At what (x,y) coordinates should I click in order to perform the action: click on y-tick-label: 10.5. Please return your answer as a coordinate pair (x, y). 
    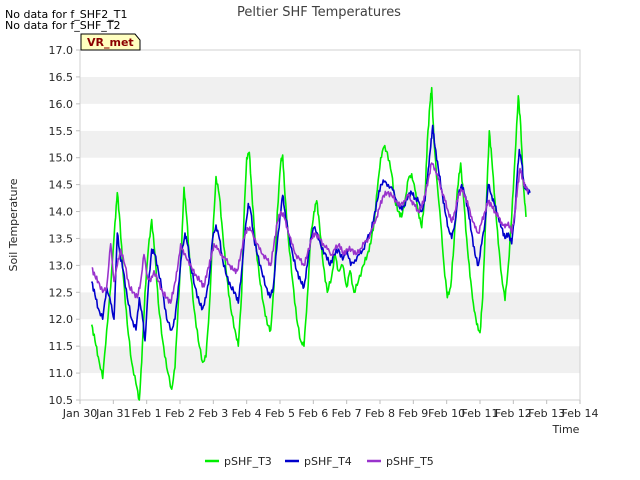
    Looking at the image, I should click on (61, 400).